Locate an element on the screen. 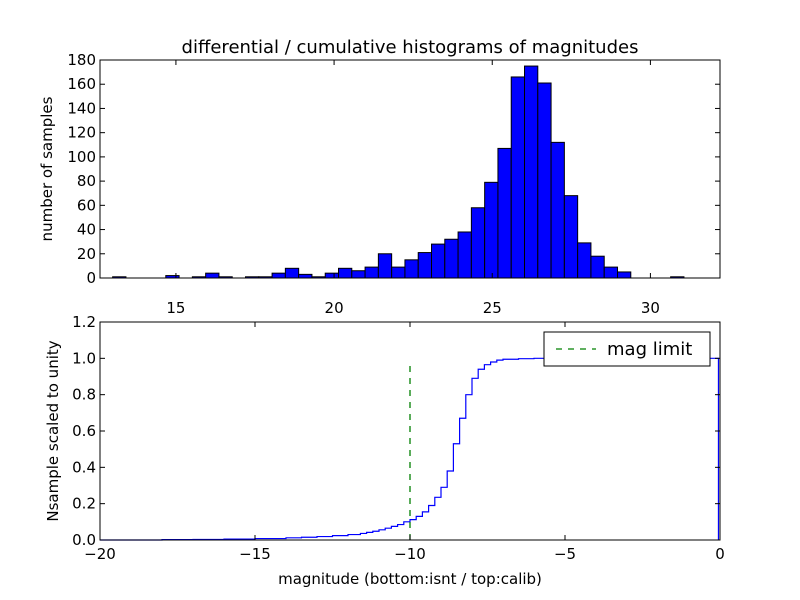 Image resolution: width=800 pixels, height=600 pixels. x-tick-label: −20 is located at coordinates (100, 554).